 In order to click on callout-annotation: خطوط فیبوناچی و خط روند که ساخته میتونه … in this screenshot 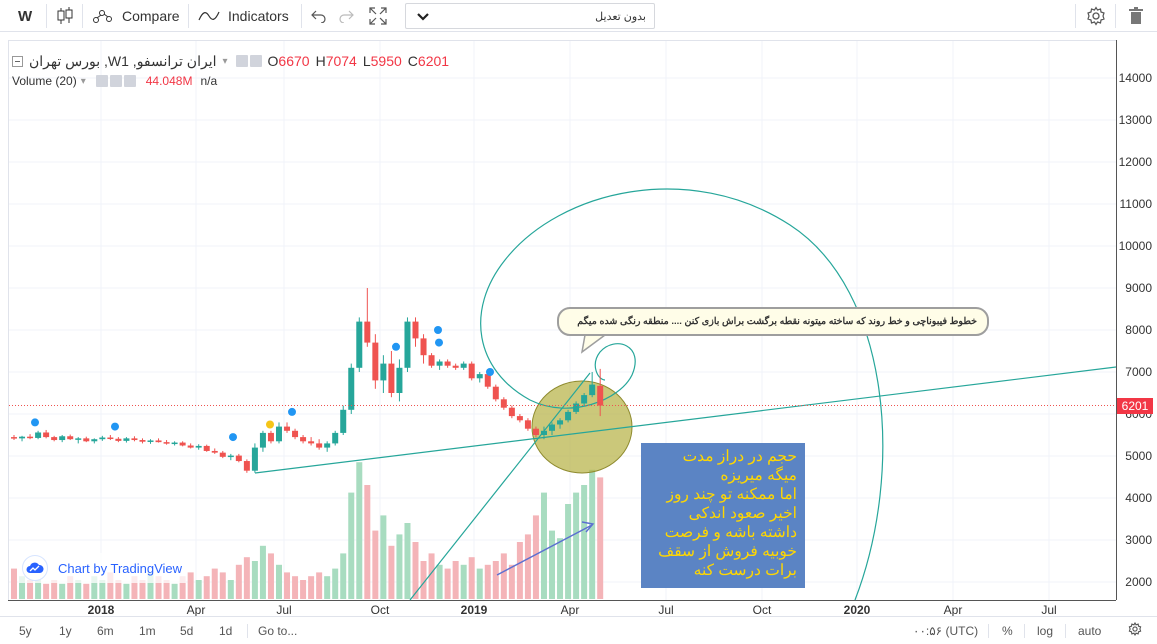, I will do `click(773, 321)`.